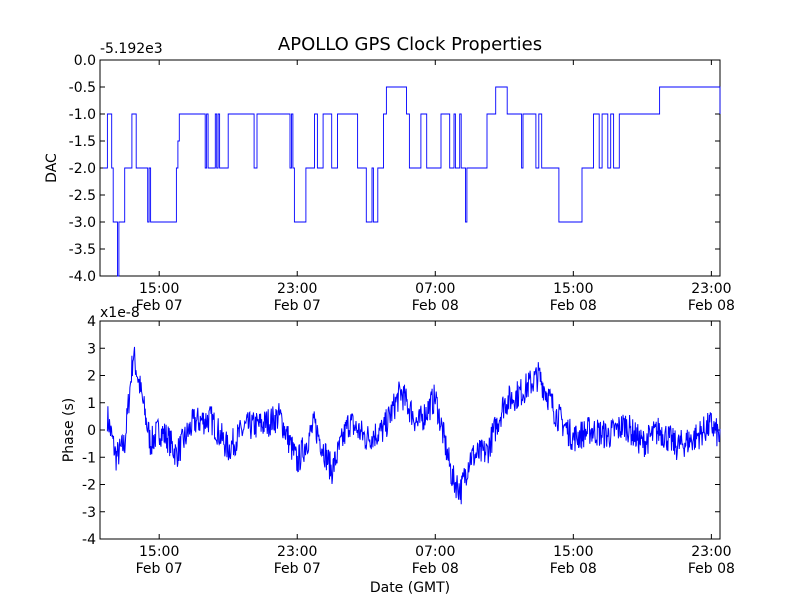  I want to click on dac-offset-label: -5.192e3, so click(131, 49).